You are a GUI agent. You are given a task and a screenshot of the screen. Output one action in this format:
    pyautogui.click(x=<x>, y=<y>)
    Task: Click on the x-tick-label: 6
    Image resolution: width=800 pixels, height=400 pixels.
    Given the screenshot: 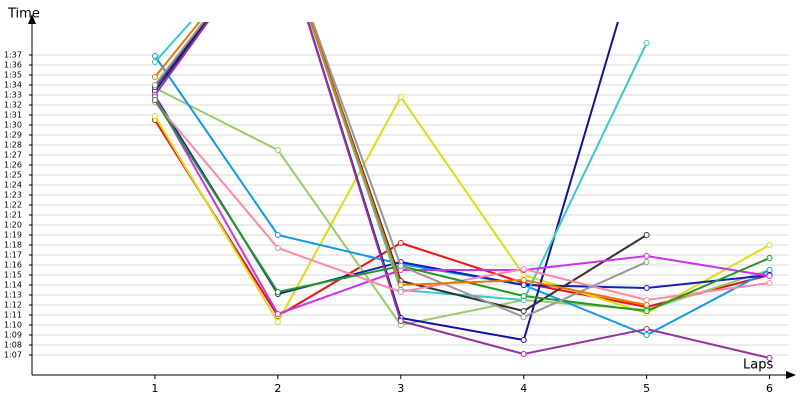 What is the action you would take?
    pyautogui.click(x=769, y=388)
    